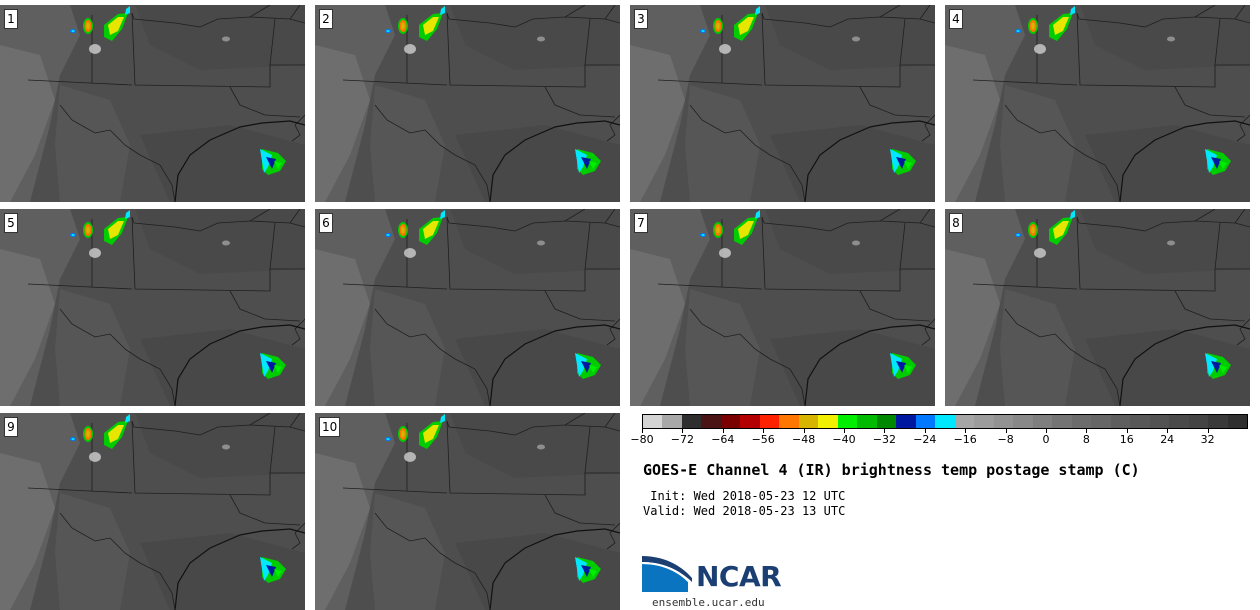  Describe the element at coordinates (803, 439) in the screenshot. I see `tick-label: −48` at that location.